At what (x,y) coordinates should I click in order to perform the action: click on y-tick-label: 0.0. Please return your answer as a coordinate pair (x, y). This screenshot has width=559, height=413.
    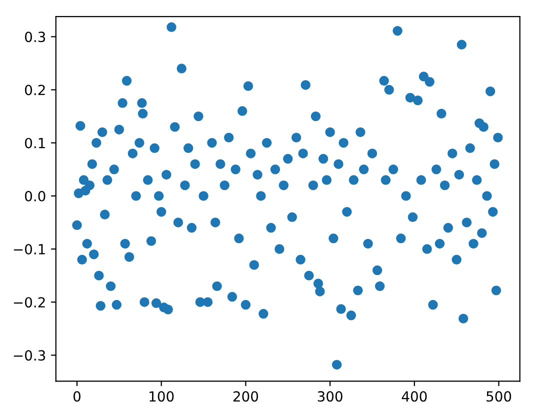
    Looking at the image, I should click on (35, 196).